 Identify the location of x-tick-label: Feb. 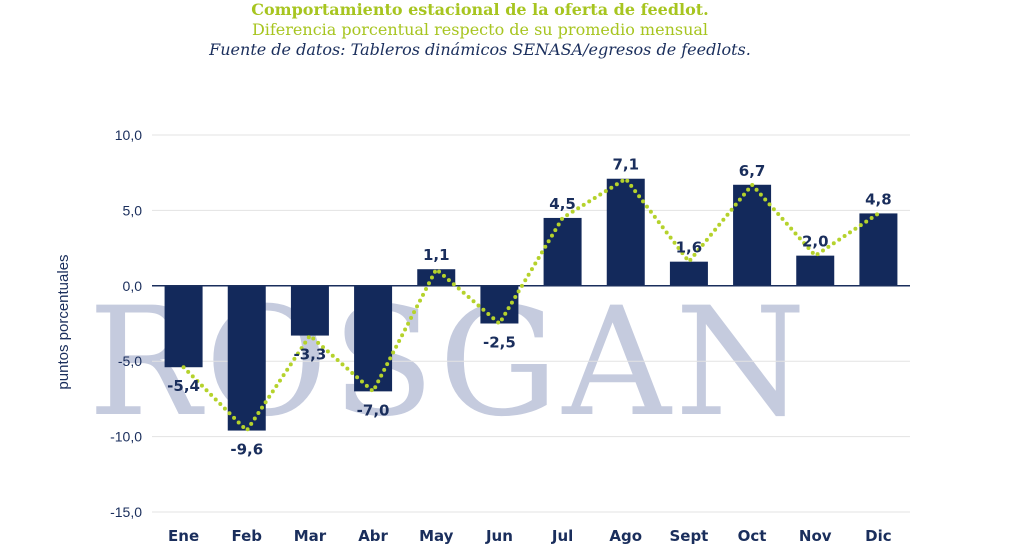
(246, 536).